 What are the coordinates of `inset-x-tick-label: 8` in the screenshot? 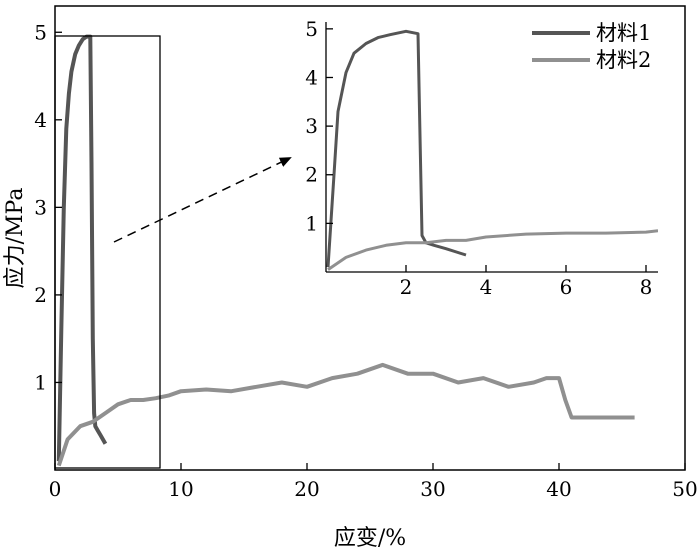 It's located at (646, 287).